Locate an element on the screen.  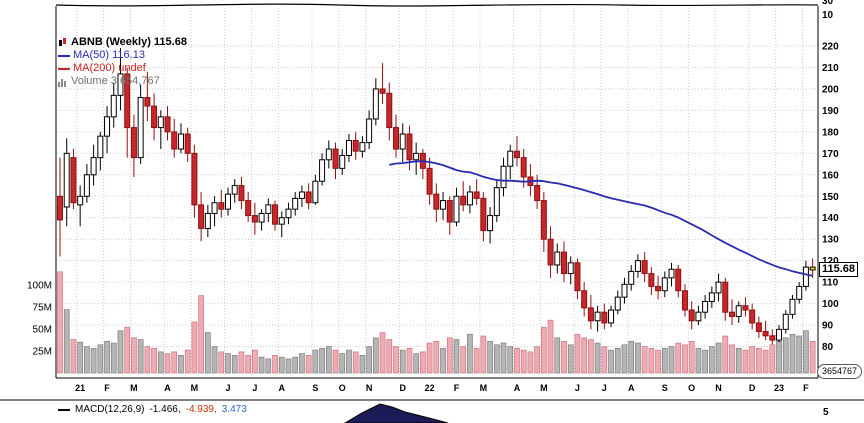
volume-axis: 100M 75M 50M 25M is located at coordinates (39, 319).